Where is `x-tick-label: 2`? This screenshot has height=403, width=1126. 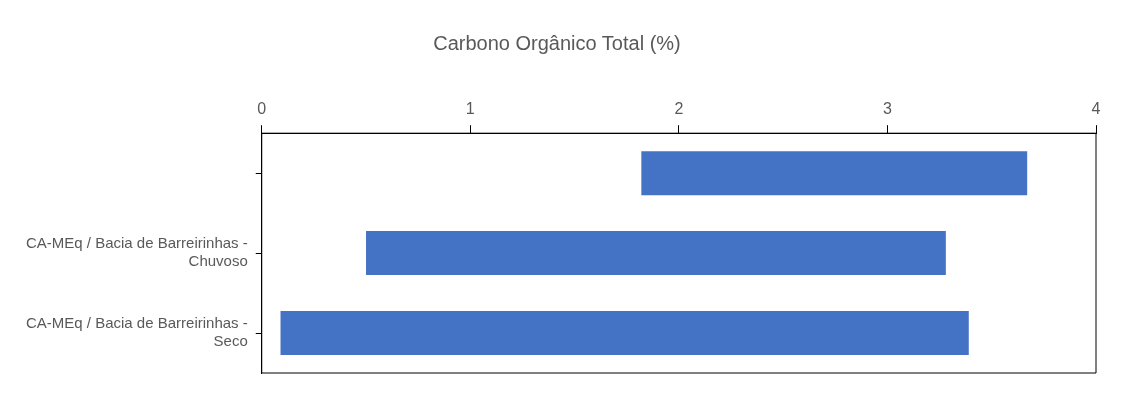
x-tick-label: 2 is located at coordinates (679, 109).